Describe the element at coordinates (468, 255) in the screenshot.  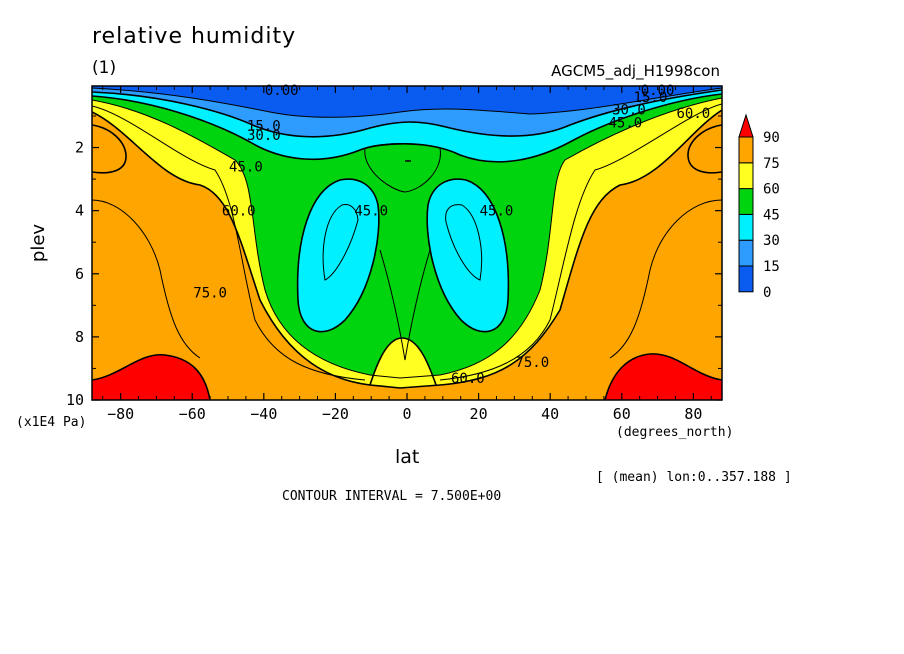
I see `fill-30-45-right-lobe` at that location.